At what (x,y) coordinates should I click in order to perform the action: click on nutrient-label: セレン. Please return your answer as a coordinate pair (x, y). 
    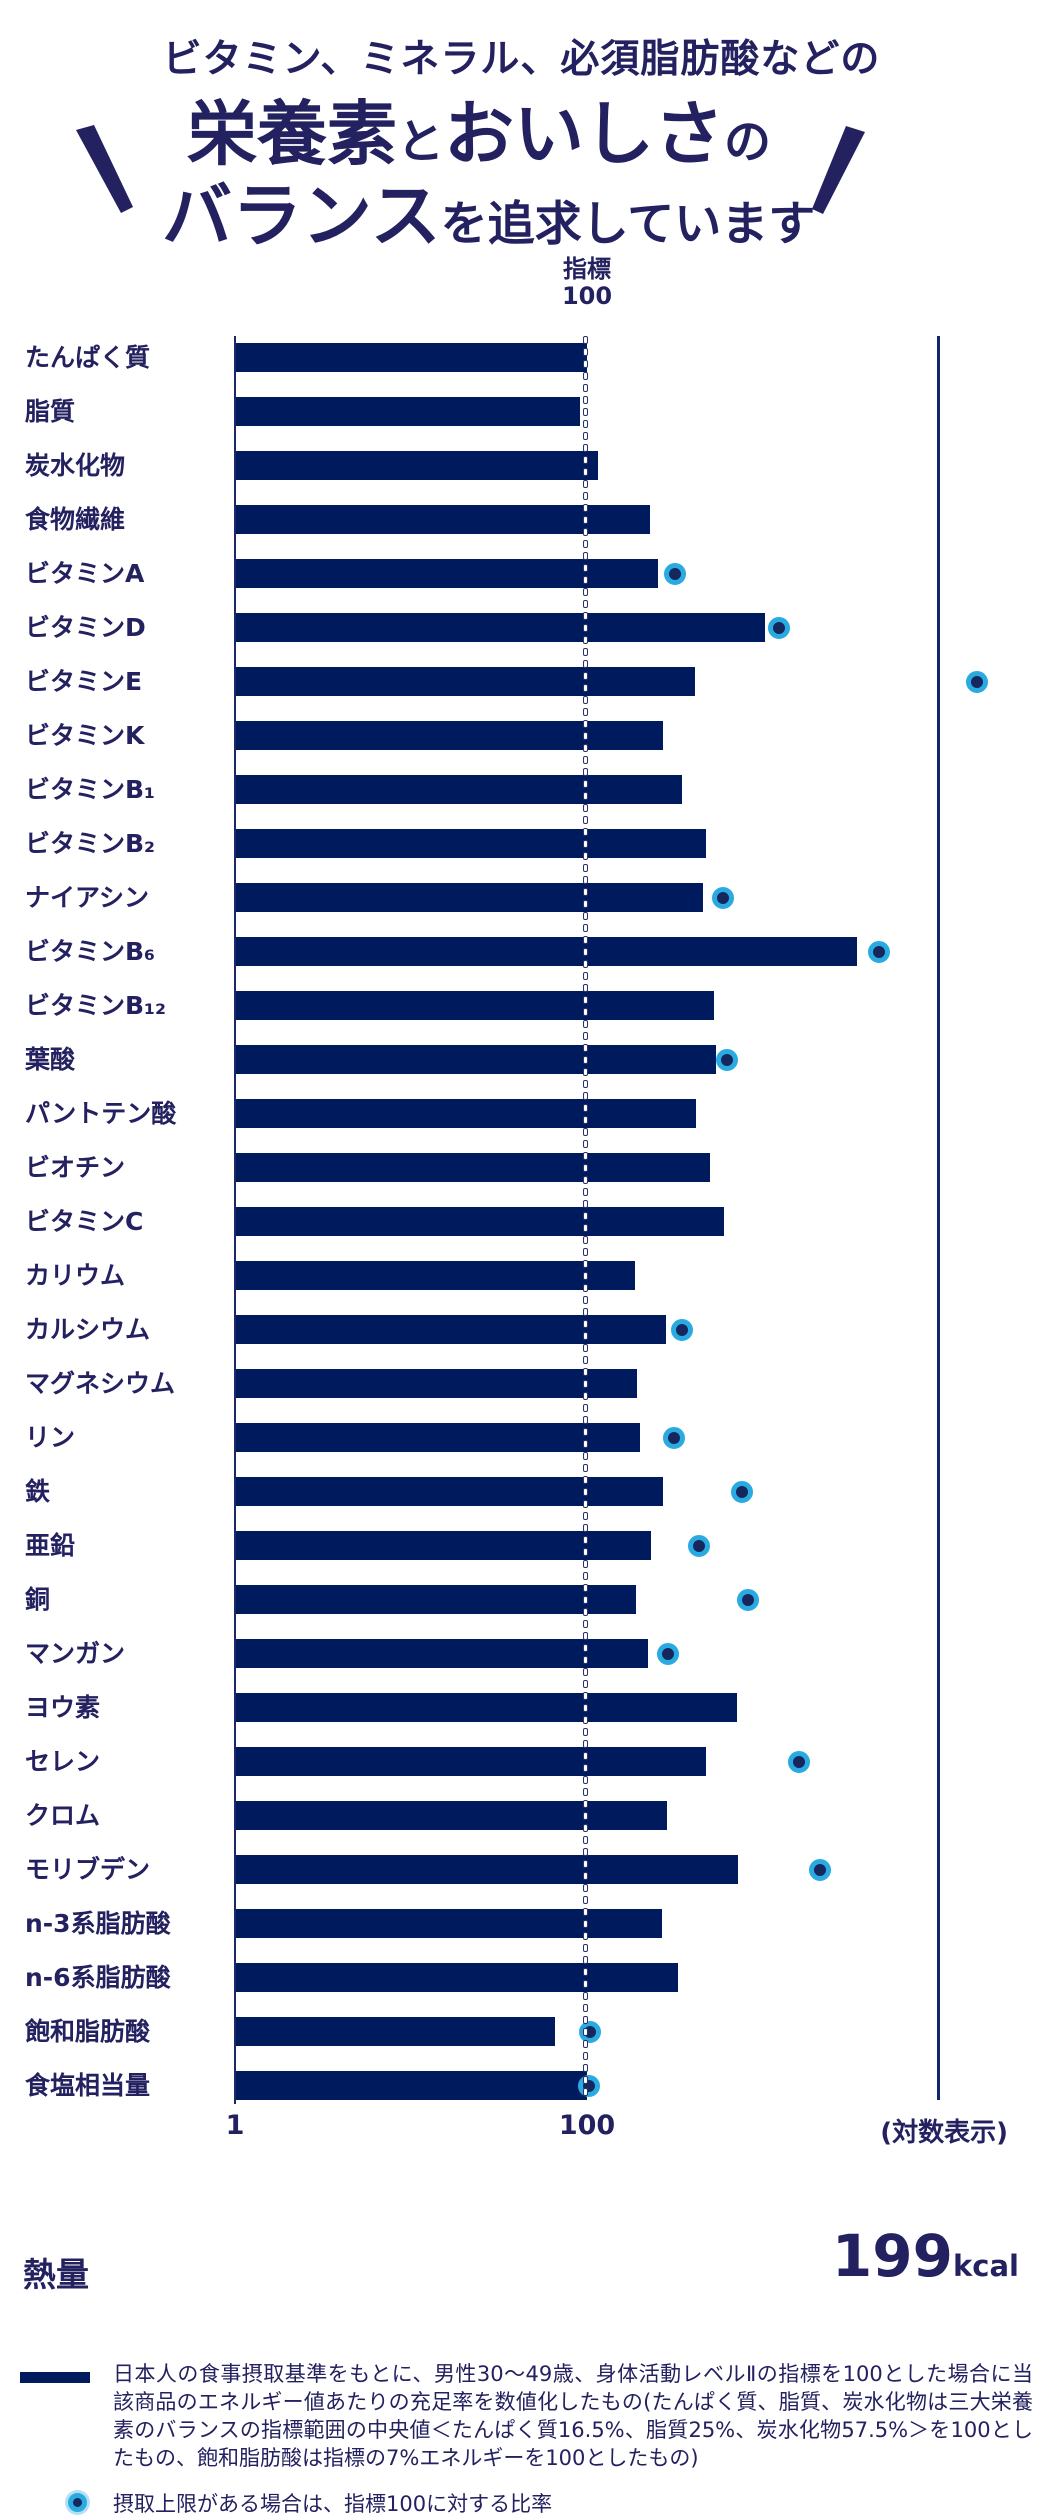
    Looking at the image, I should click on (63, 1761).